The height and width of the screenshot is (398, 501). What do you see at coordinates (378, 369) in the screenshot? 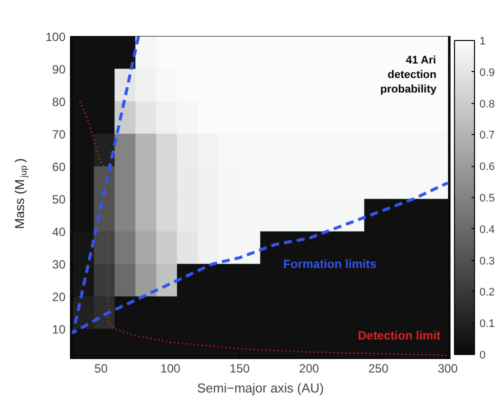
I see `x-tick-label: 250` at bounding box center [378, 369].